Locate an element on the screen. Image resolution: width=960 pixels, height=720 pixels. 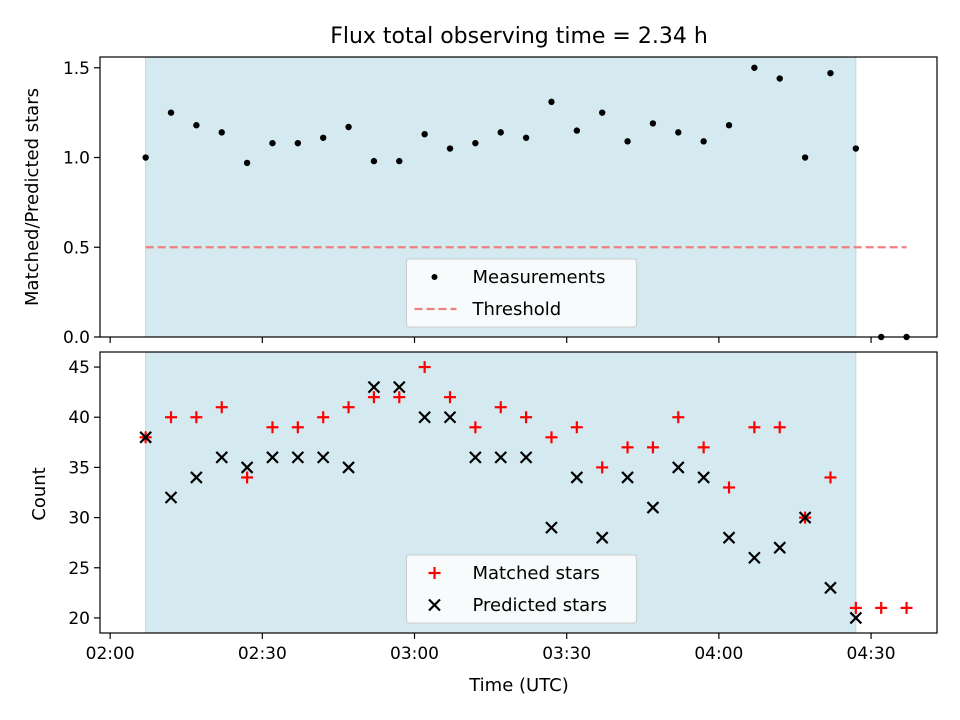
bottom-y-axis-label: Count is located at coordinates (39, 493).